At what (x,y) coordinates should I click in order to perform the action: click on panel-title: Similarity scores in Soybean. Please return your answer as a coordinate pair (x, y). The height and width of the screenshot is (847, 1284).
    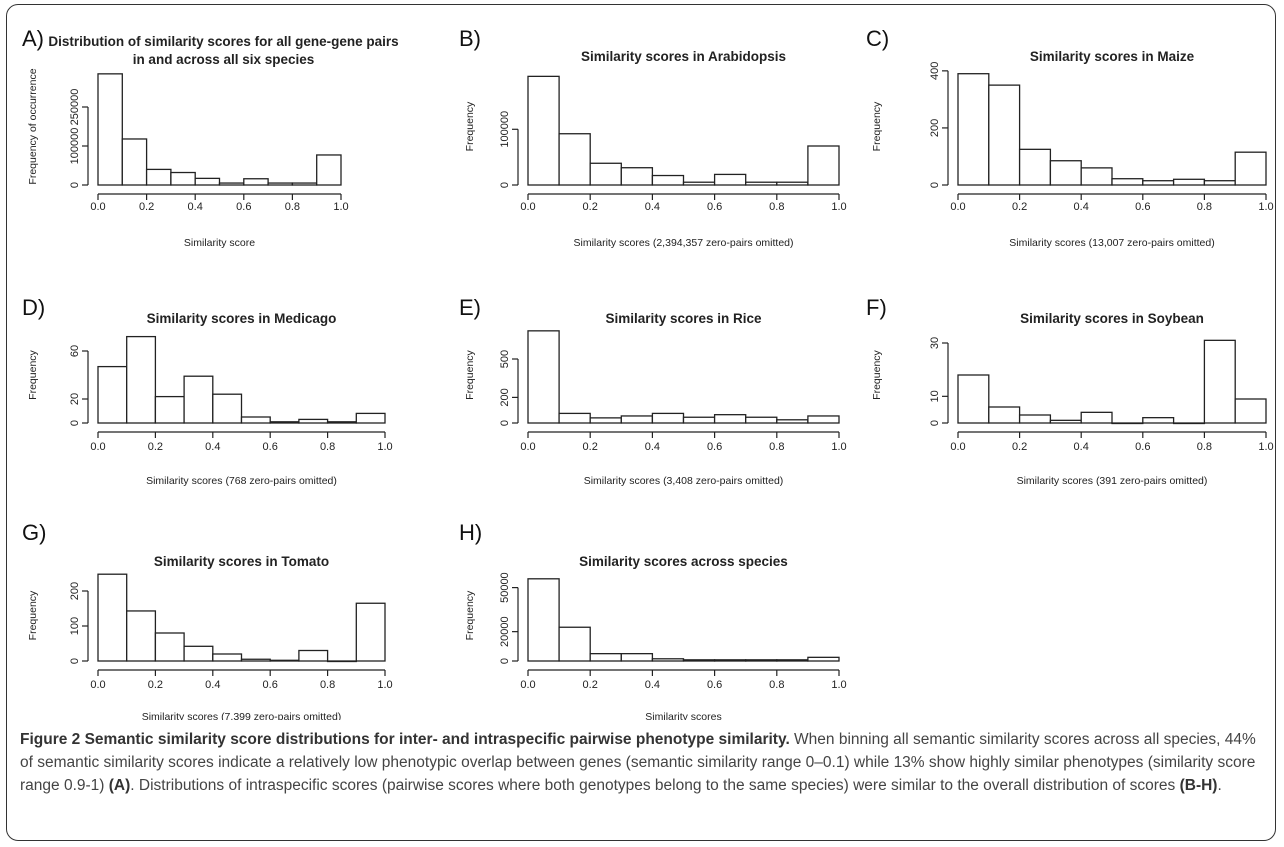
    Looking at the image, I should click on (1112, 318).